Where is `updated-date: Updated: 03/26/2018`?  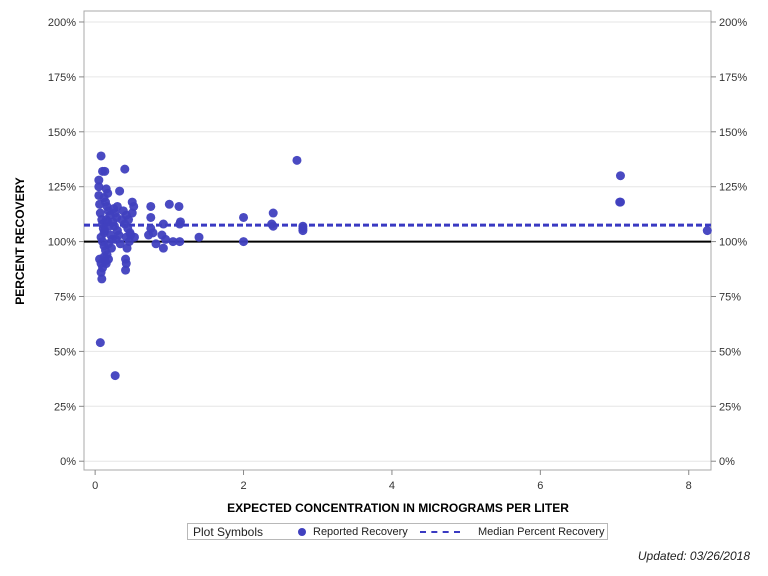 updated-date: Updated: 03/26/2018 is located at coordinates (693, 556).